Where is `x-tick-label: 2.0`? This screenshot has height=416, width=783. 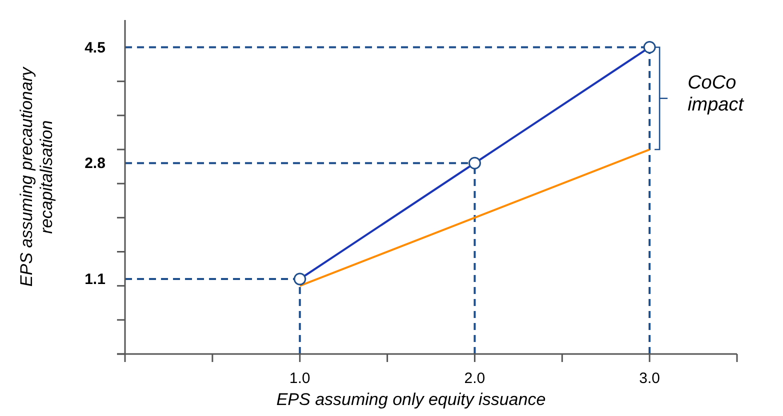 x-tick-label: 2.0 is located at coordinates (475, 378).